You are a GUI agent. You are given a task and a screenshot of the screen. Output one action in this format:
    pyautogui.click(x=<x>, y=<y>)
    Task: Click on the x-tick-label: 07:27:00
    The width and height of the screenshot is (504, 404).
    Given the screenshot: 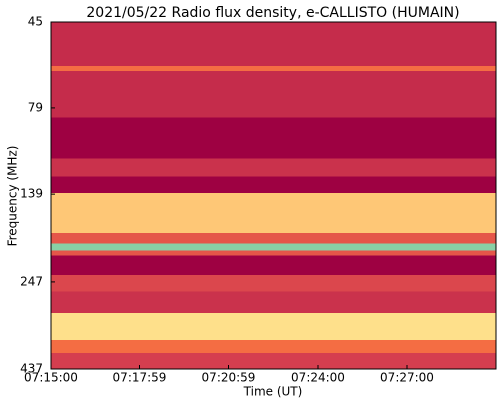 What is the action you would take?
    pyautogui.click(x=407, y=378)
    